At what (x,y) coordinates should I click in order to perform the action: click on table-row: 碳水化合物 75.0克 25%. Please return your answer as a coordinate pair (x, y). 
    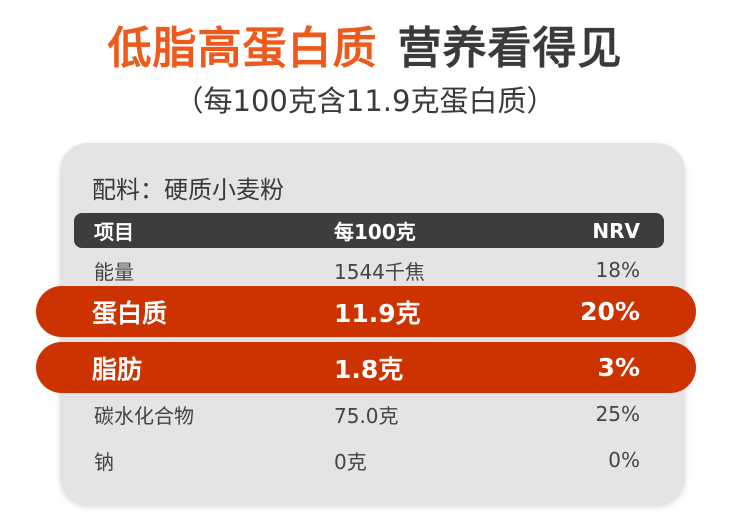
    Looking at the image, I should click on (369, 414).